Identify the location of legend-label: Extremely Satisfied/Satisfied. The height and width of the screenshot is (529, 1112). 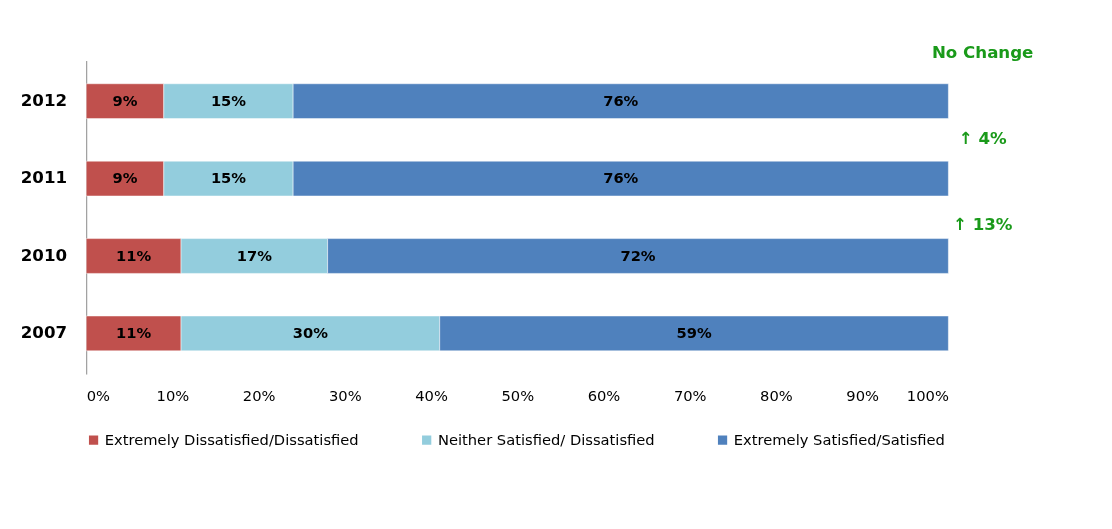
(839, 440).